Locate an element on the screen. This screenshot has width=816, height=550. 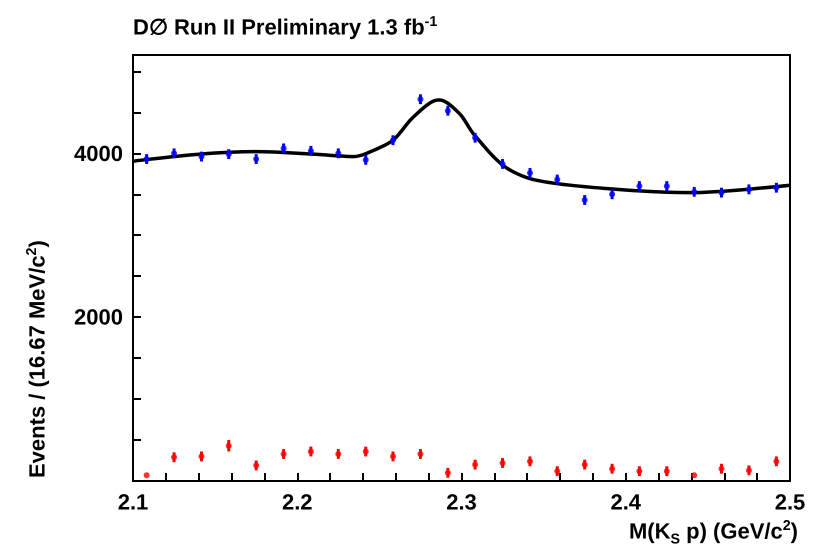
x-tick-label: 2.3 is located at coordinates (461, 502).